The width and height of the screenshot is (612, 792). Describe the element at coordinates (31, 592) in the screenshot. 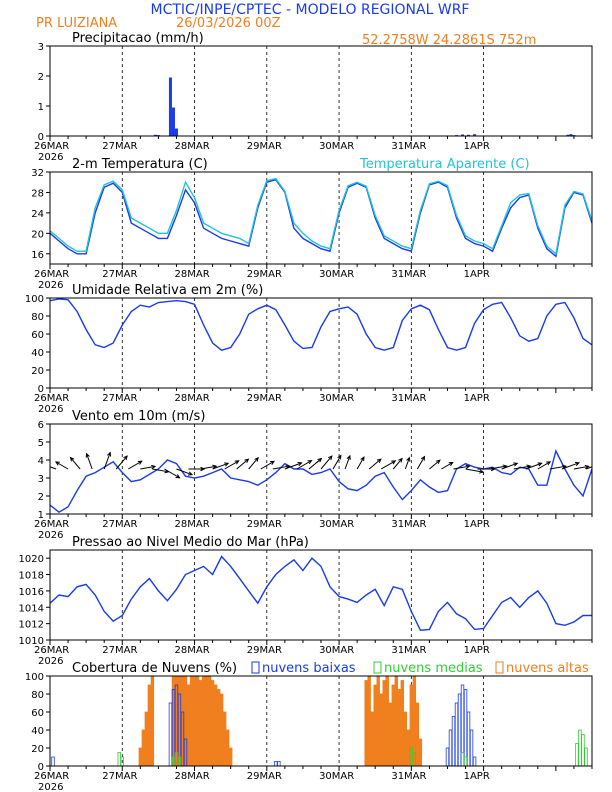

I see `y-tick-label: 1016` at that location.